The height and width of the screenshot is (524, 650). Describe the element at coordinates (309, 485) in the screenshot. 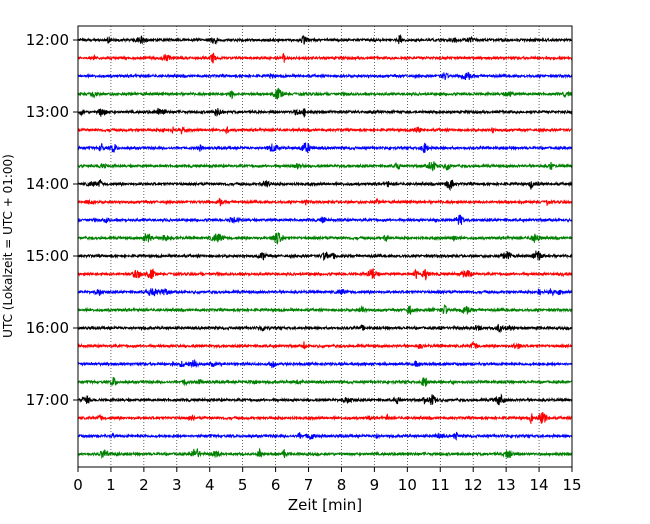

I see `x-tick-label-7: 7` at that location.